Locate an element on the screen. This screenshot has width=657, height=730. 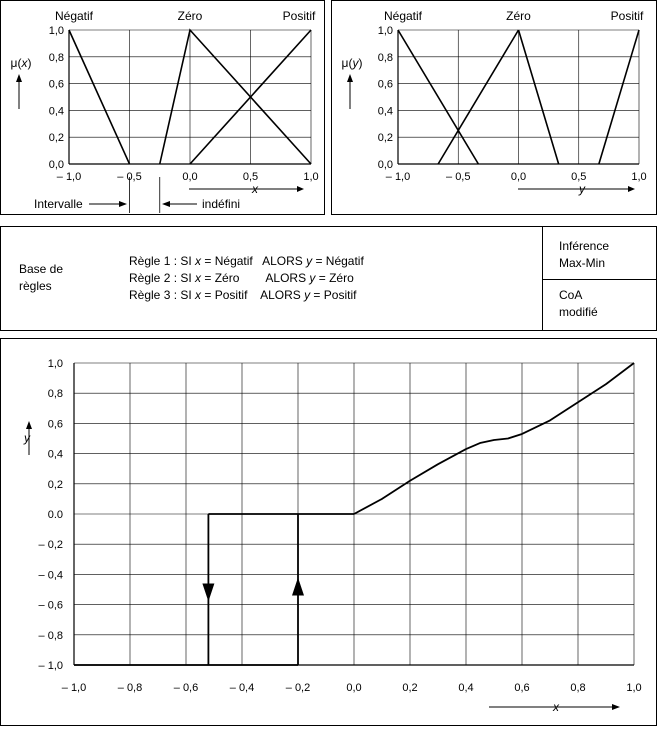
defuzzification-method-label: CoA modifié is located at coordinates (578, 304).